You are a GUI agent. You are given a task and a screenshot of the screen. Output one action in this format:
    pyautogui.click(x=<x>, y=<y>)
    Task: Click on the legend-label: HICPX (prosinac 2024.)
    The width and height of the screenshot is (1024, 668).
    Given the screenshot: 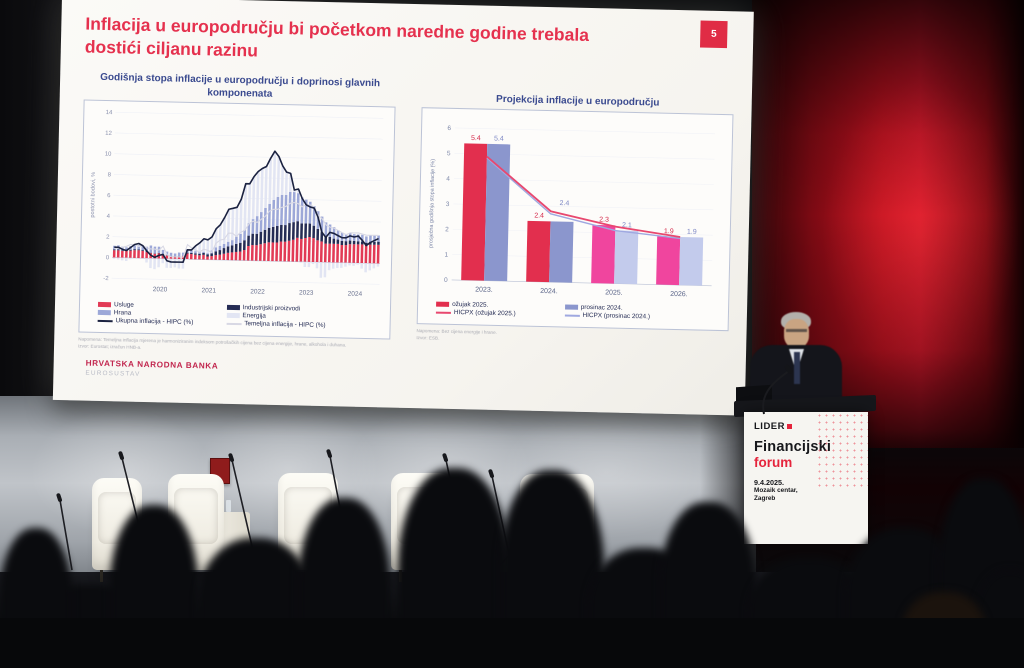 What is the action you would take?
    pyautogui.click(x=616, y=316)
    